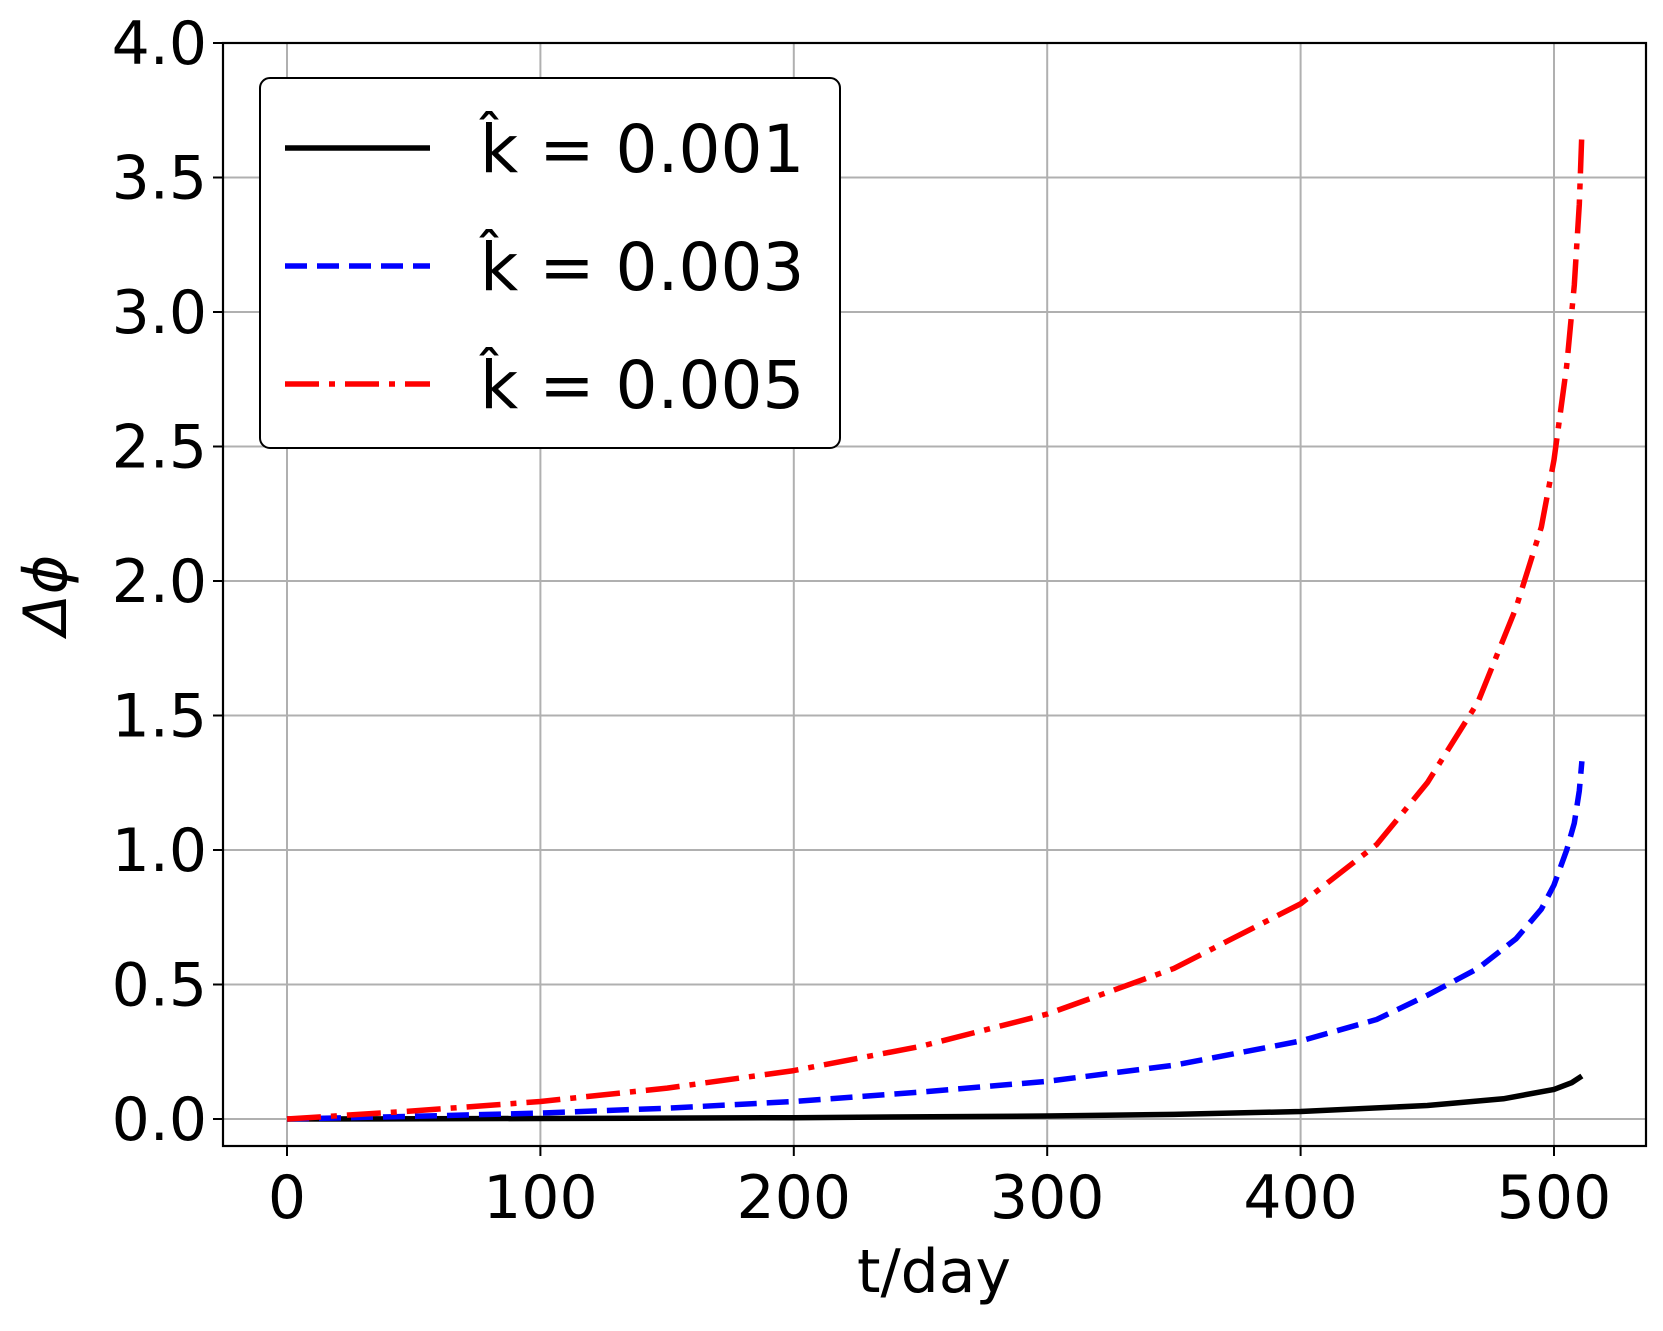 This screenshot has width=1663, height=1331. I want to click on x-tick-label: 400, so click(1300, 1198).